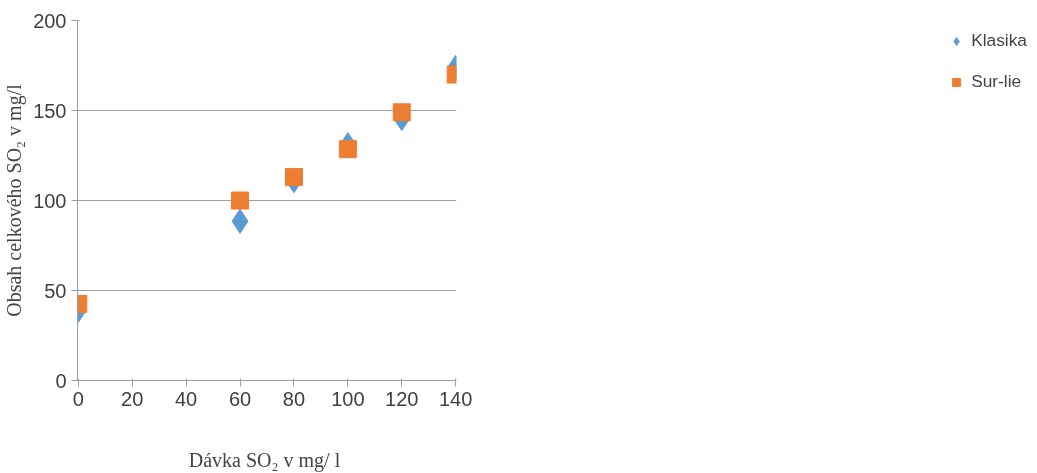 This screenshot has width=1037, height=473. I want to click on x-axis-title: Dávka SO₂ v mg/ l, so click(264, 460).